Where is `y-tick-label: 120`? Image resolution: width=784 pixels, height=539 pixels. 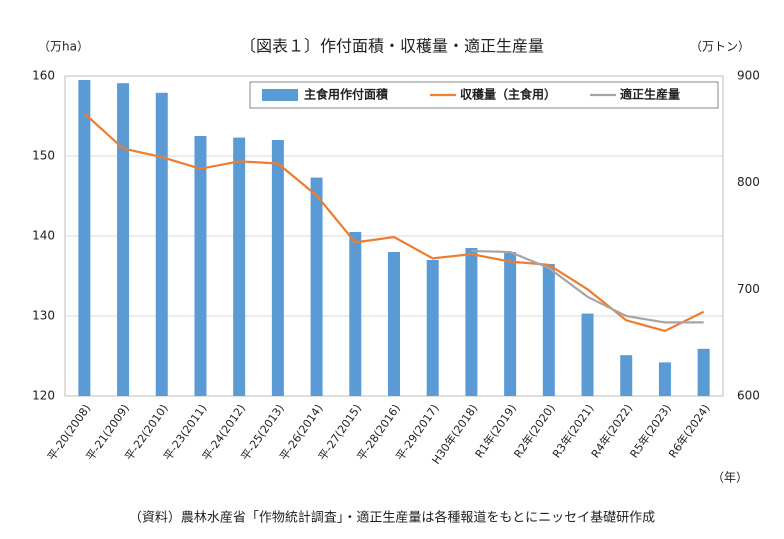
y-tick-label: 120 is located at coordinates (43, 396).